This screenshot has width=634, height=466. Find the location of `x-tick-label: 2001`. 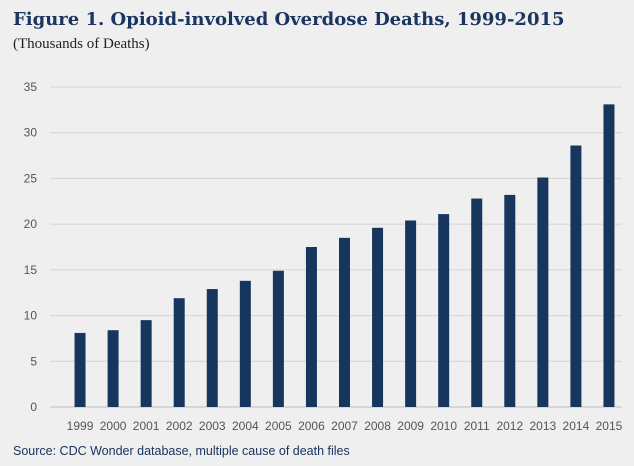

x-tick-label: 2001 is located at coordinates (146, 426).